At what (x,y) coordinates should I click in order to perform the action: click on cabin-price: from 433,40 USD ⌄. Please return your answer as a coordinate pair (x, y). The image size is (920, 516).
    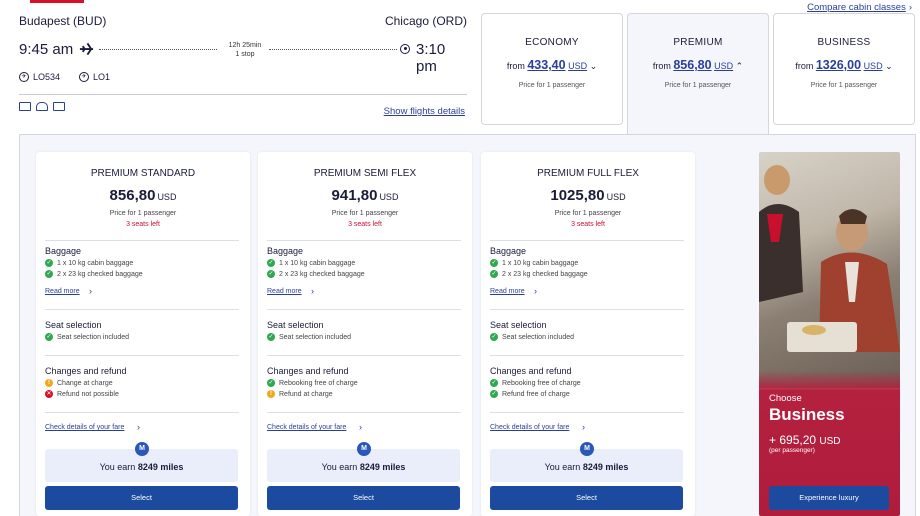
    Looking at the image, I should click on (552, 65).